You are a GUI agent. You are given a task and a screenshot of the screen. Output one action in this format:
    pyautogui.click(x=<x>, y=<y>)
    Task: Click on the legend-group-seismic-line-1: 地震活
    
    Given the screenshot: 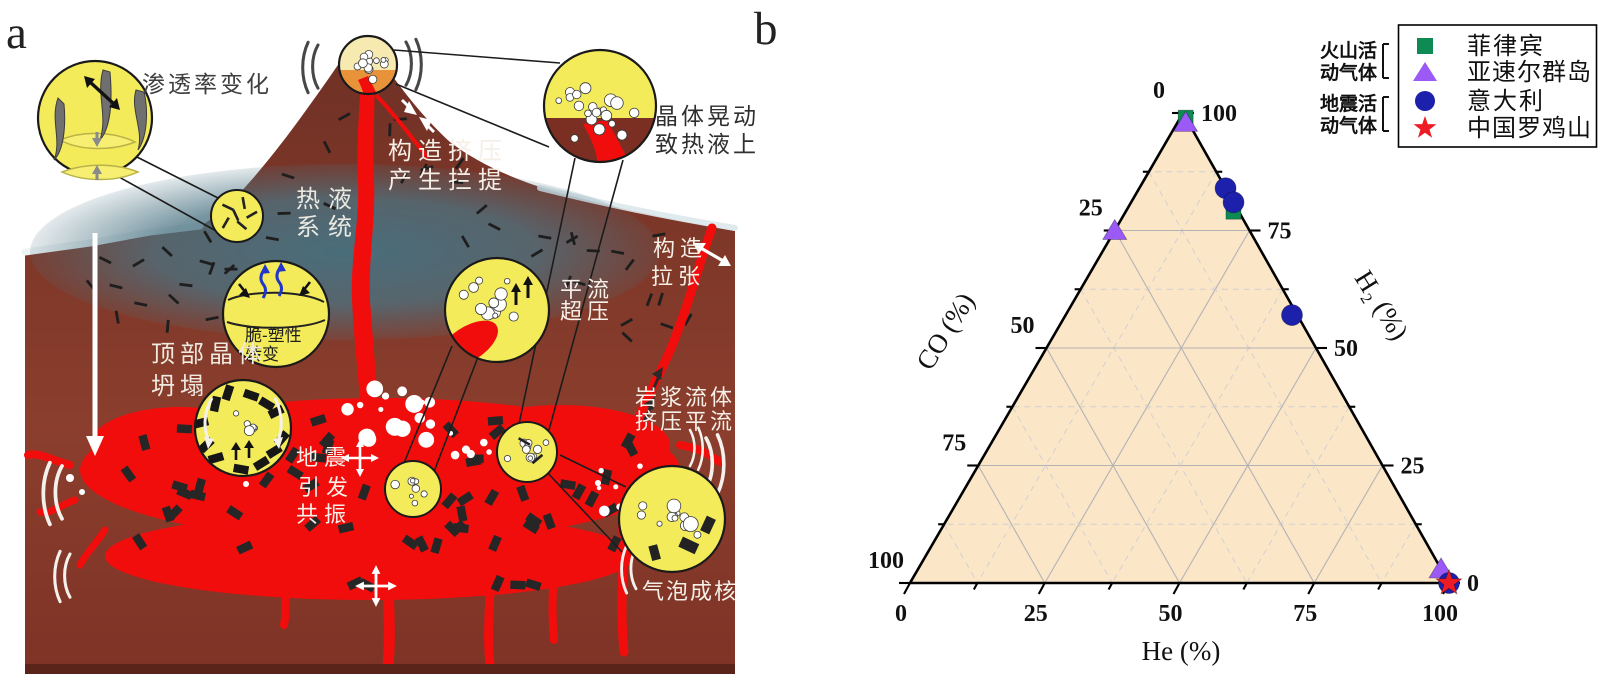 What is the action you would take?
    pyautogui.click(x=1348, y=103)
    